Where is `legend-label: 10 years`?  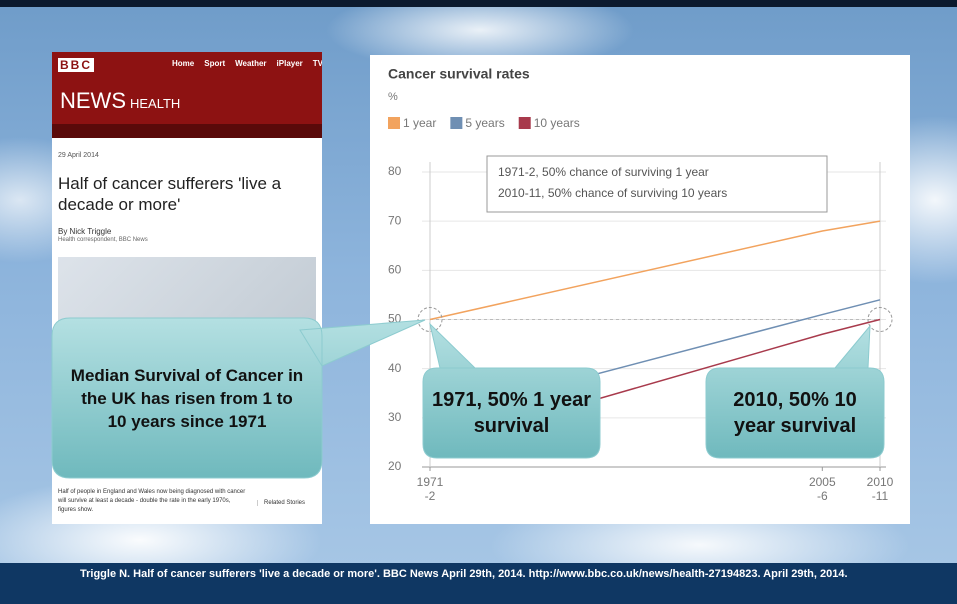
legend-label: 10 years is located at coordinates (557, 123).